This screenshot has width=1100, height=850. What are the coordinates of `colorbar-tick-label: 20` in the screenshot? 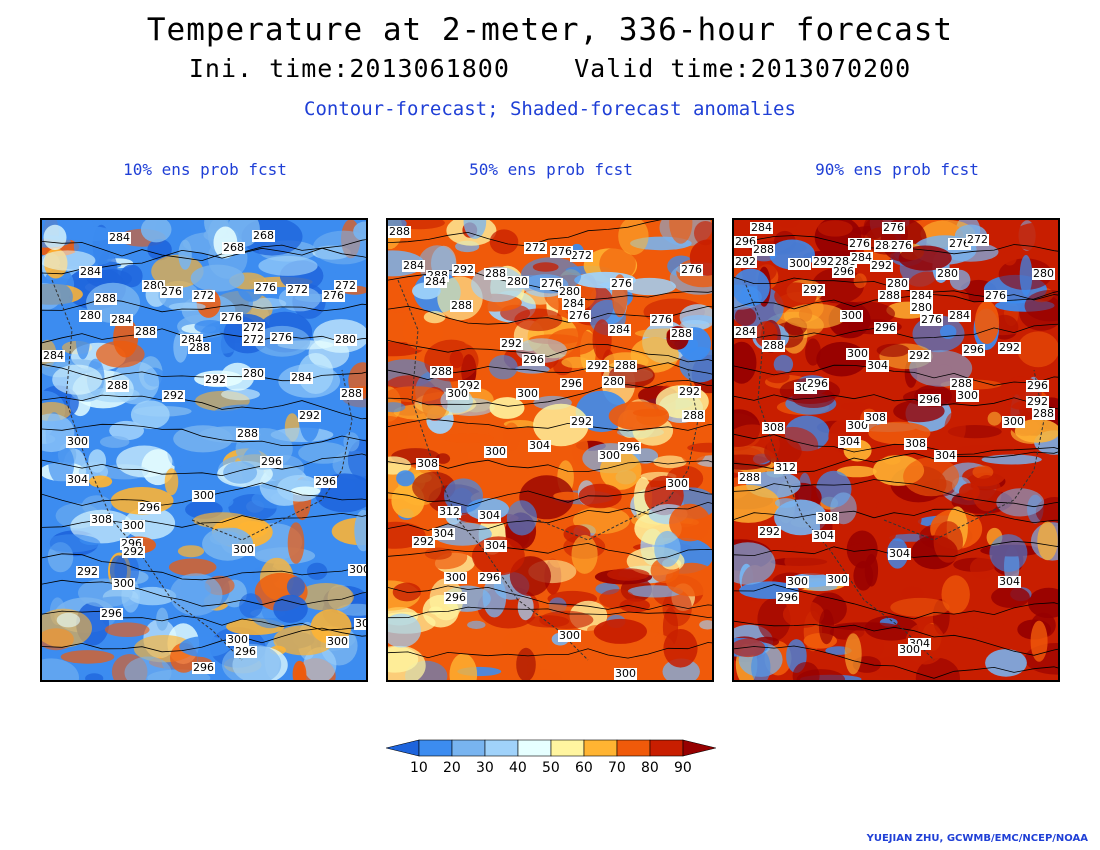 It's located at (452, 768).